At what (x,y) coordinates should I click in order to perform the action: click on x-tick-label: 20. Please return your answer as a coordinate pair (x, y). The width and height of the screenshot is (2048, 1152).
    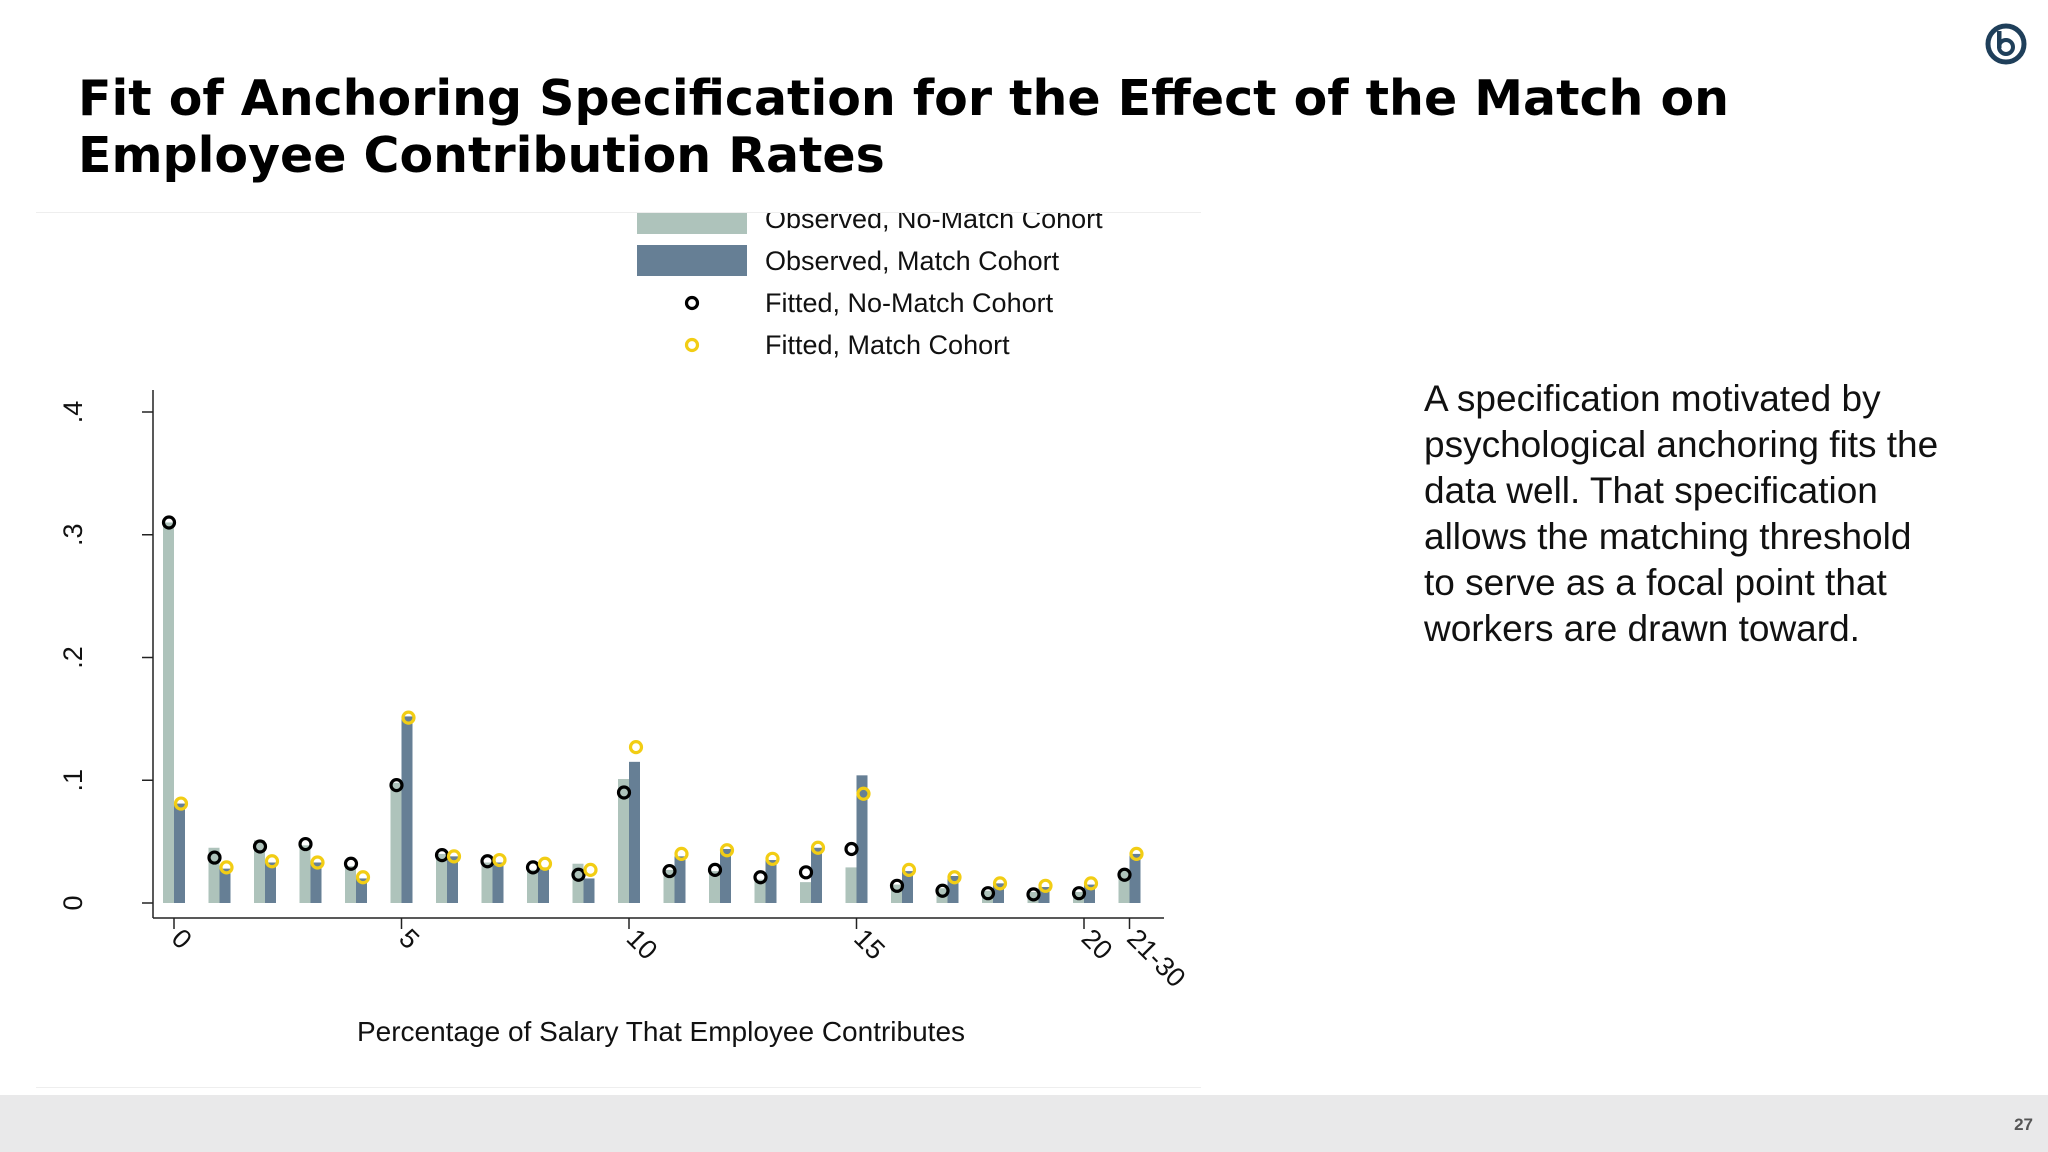
    Looking at the image, I should click on (1097, 944).